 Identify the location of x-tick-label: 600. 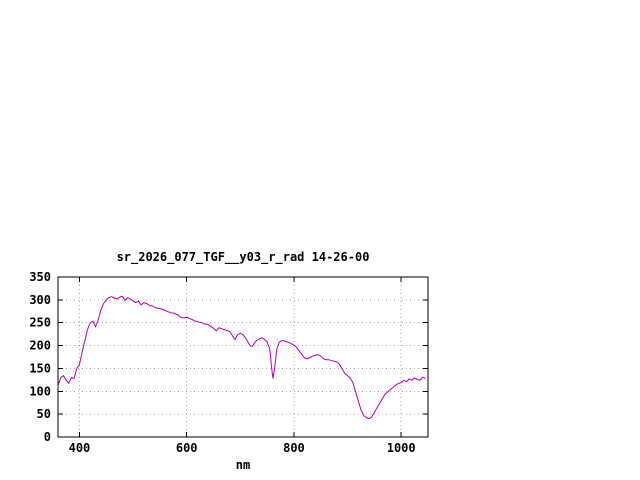
(187, 448).